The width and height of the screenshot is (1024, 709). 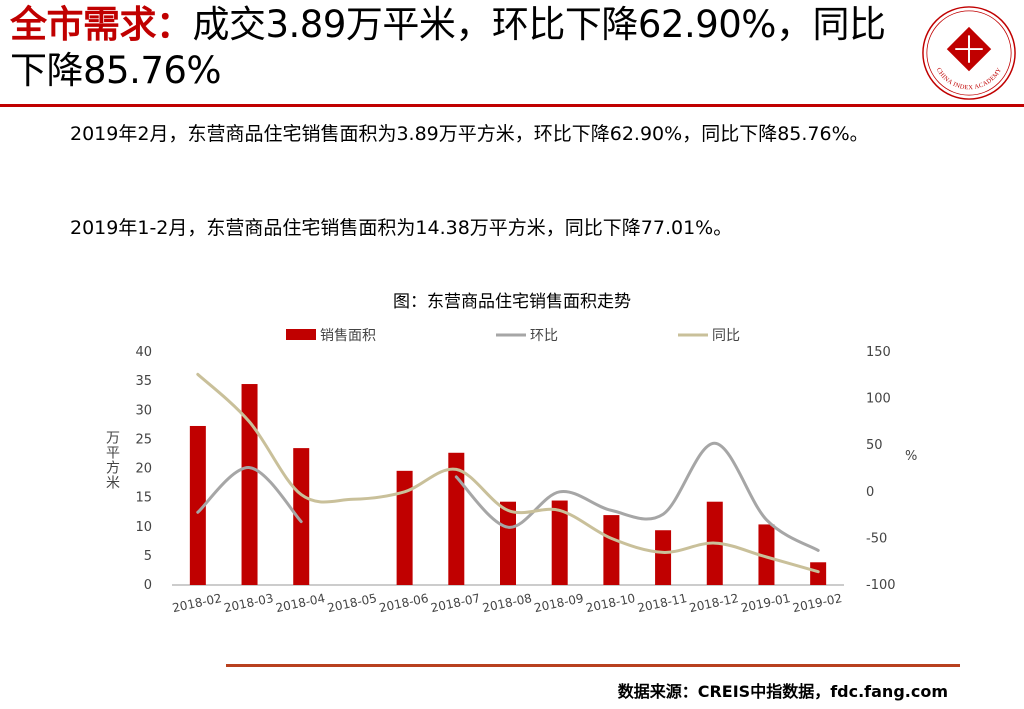 What do you see at coordinates (507, 603) in the screenshot?
I see `x-tick-label: 2018-08` at bounding box center [507, 603].